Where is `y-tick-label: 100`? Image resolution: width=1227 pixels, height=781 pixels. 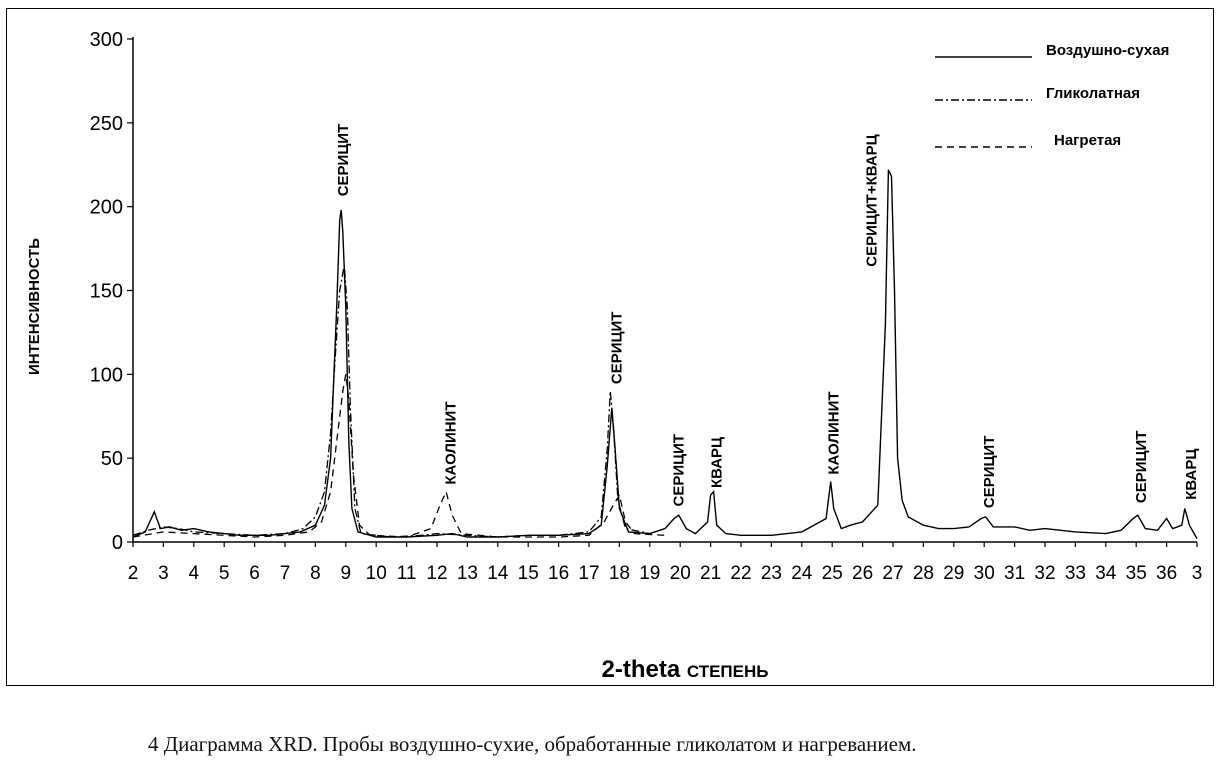 y-tick-label: 100 is located at coordinates (106, 375).